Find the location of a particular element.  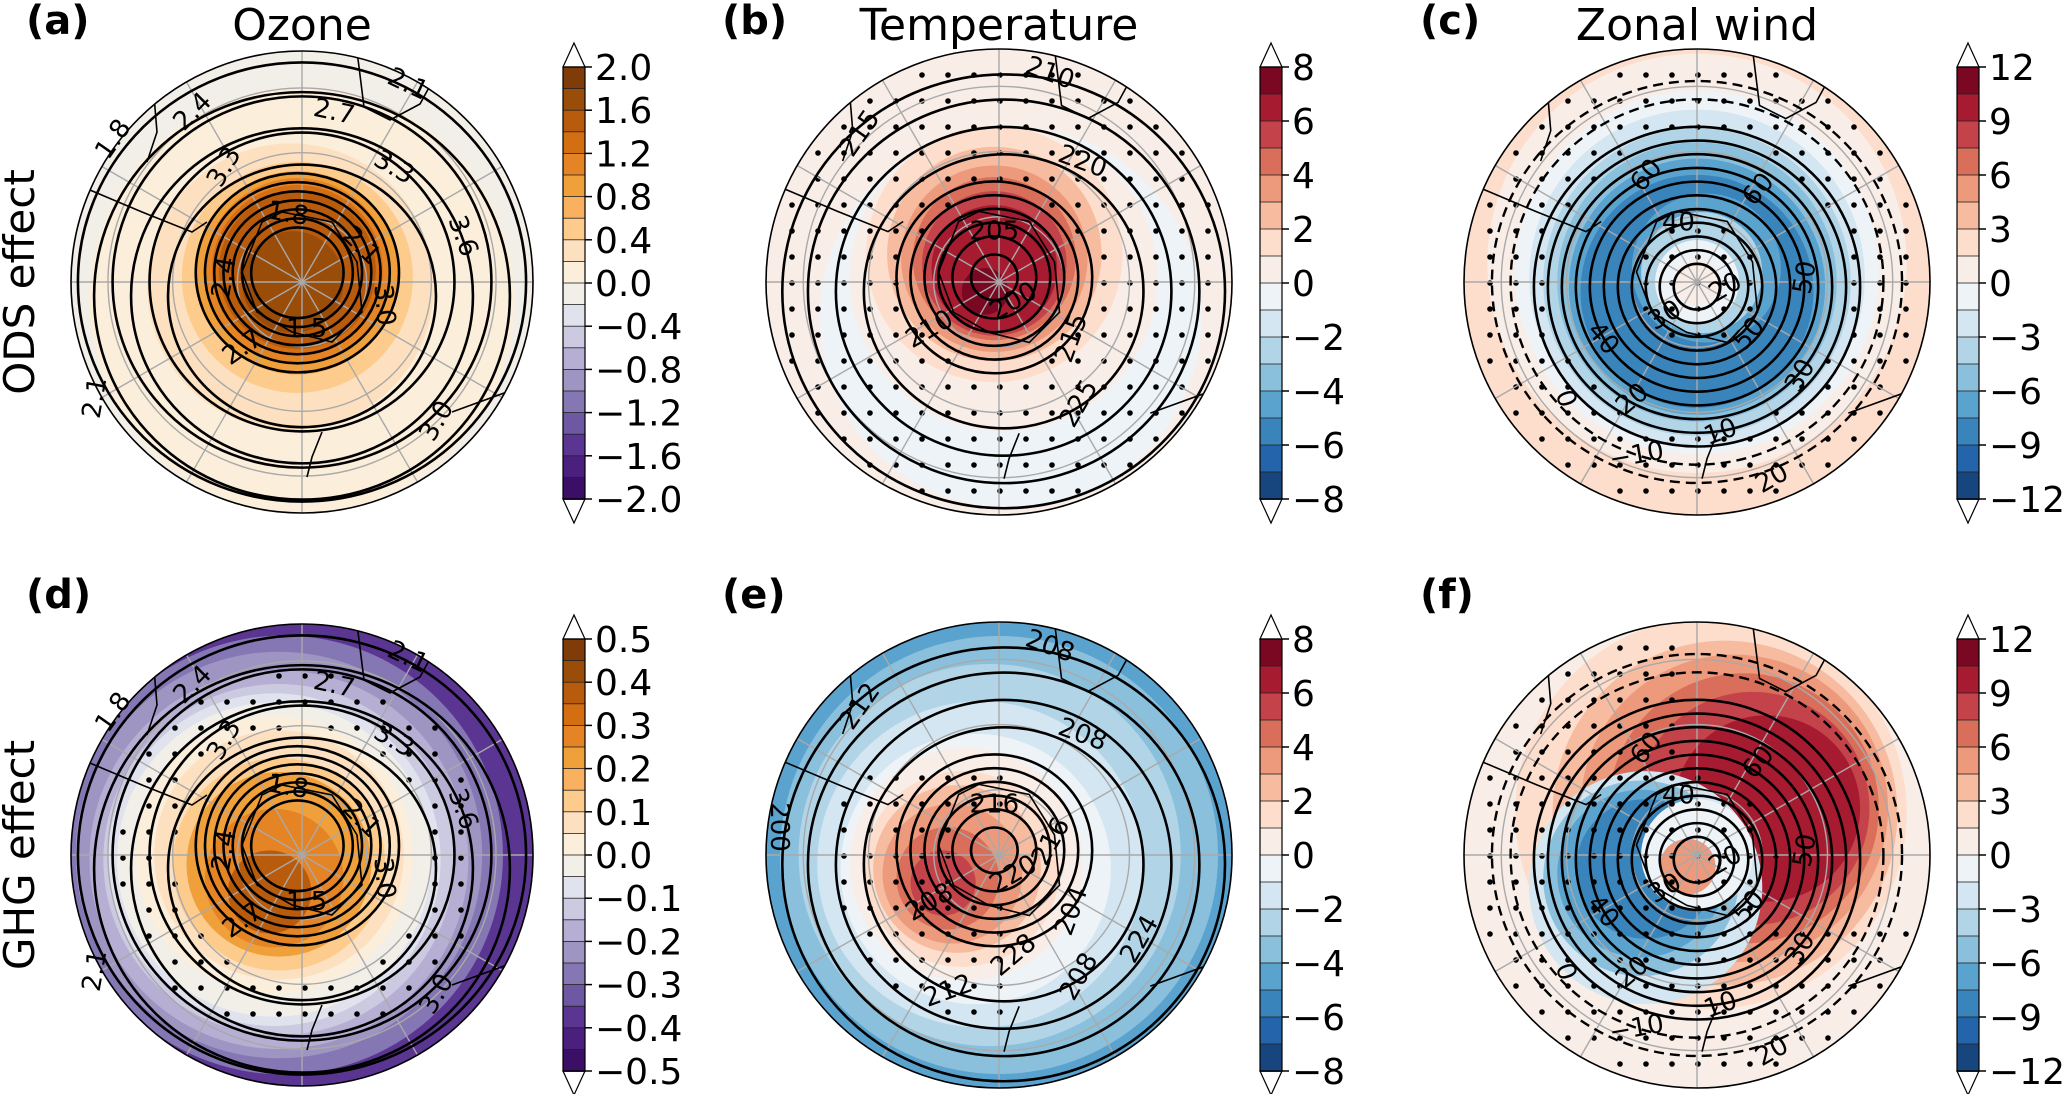

latitude-circle is located at coordinates (302, 855).